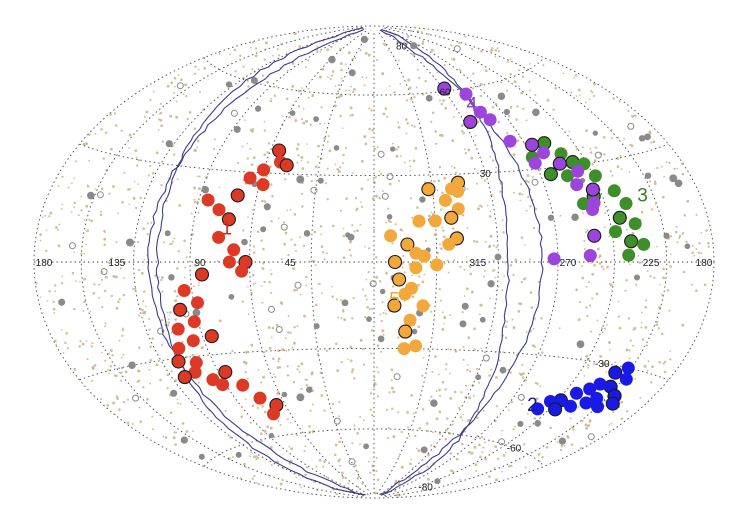  I want to click on point-group4, so click(594, 235).